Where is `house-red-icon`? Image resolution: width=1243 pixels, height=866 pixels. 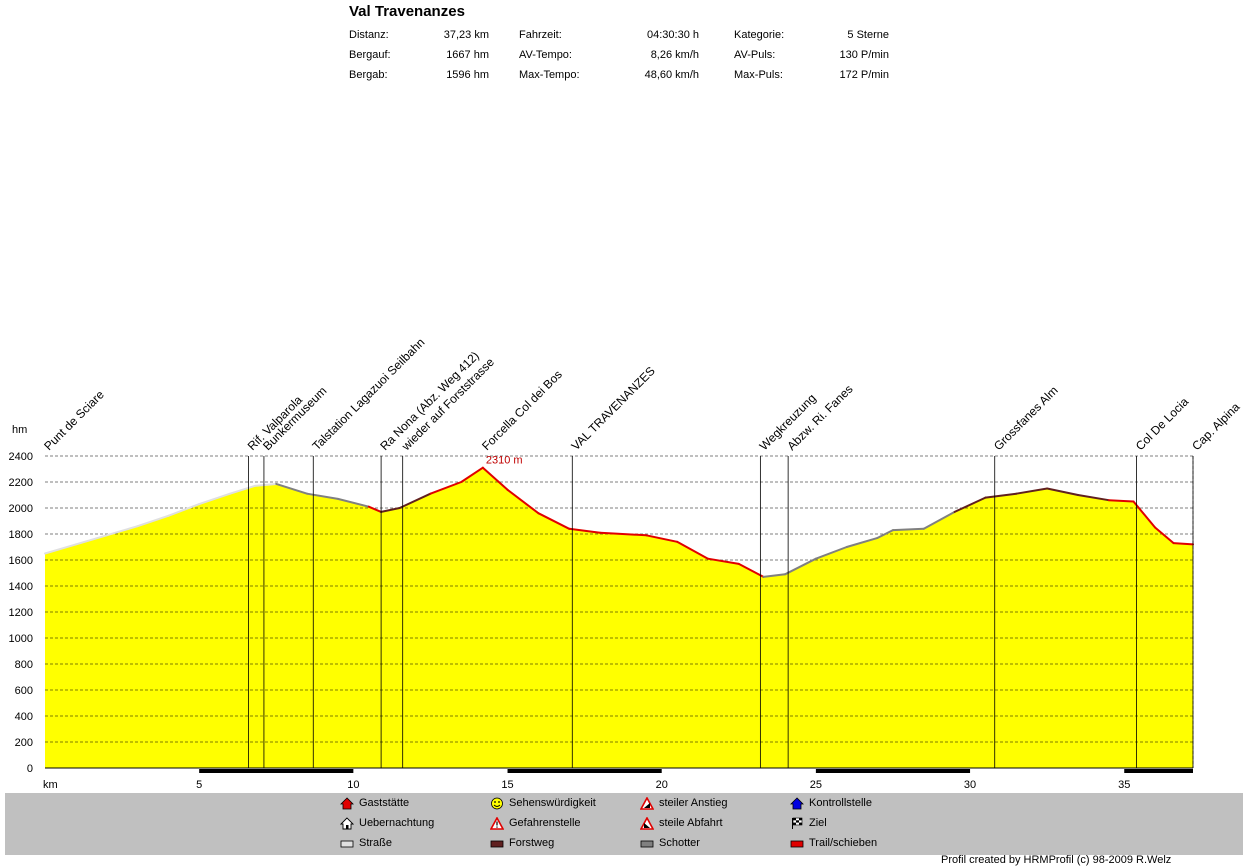 house-red-icon is located at coordinates (347, 803).